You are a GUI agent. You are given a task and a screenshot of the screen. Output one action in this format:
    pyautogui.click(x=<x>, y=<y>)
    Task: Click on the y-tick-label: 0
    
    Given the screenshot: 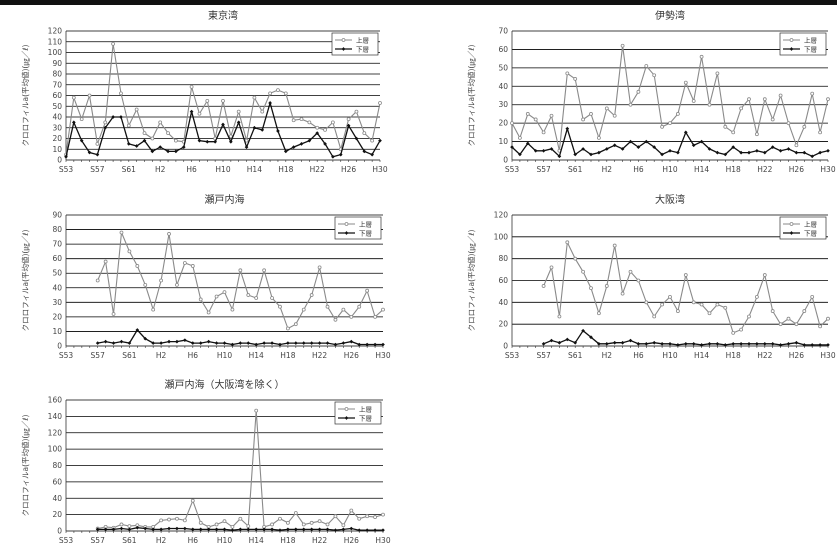 What is the action you would take?
    pyautogui.click(x=505, y=160)
    